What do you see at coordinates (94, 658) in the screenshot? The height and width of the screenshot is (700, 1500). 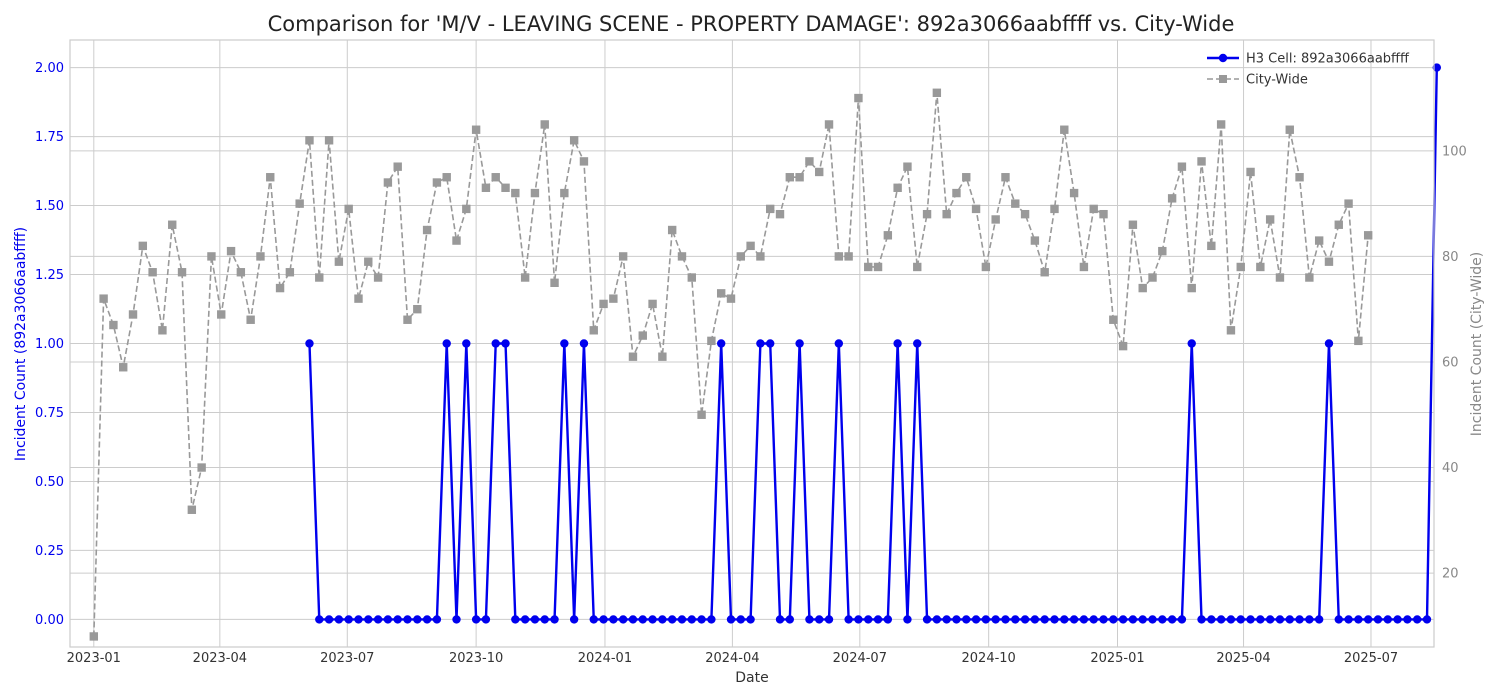 I see `x-tick-label: 2023-01` at bounding box center [94, 658].